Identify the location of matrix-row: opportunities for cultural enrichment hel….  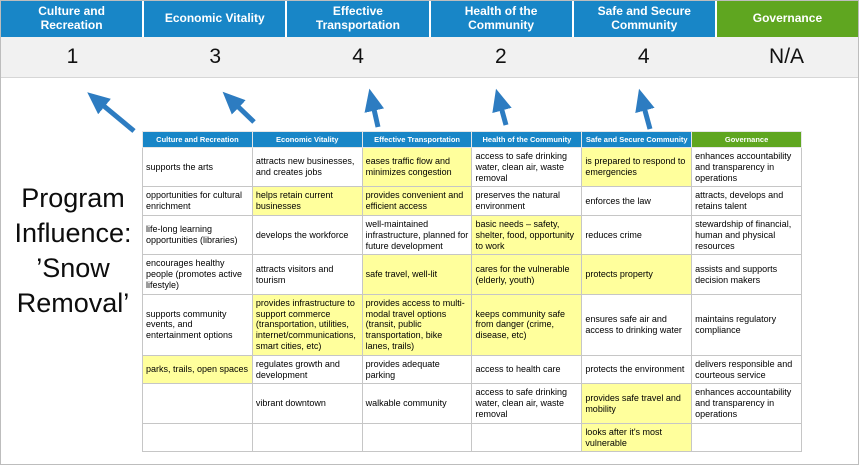
(472, 201).